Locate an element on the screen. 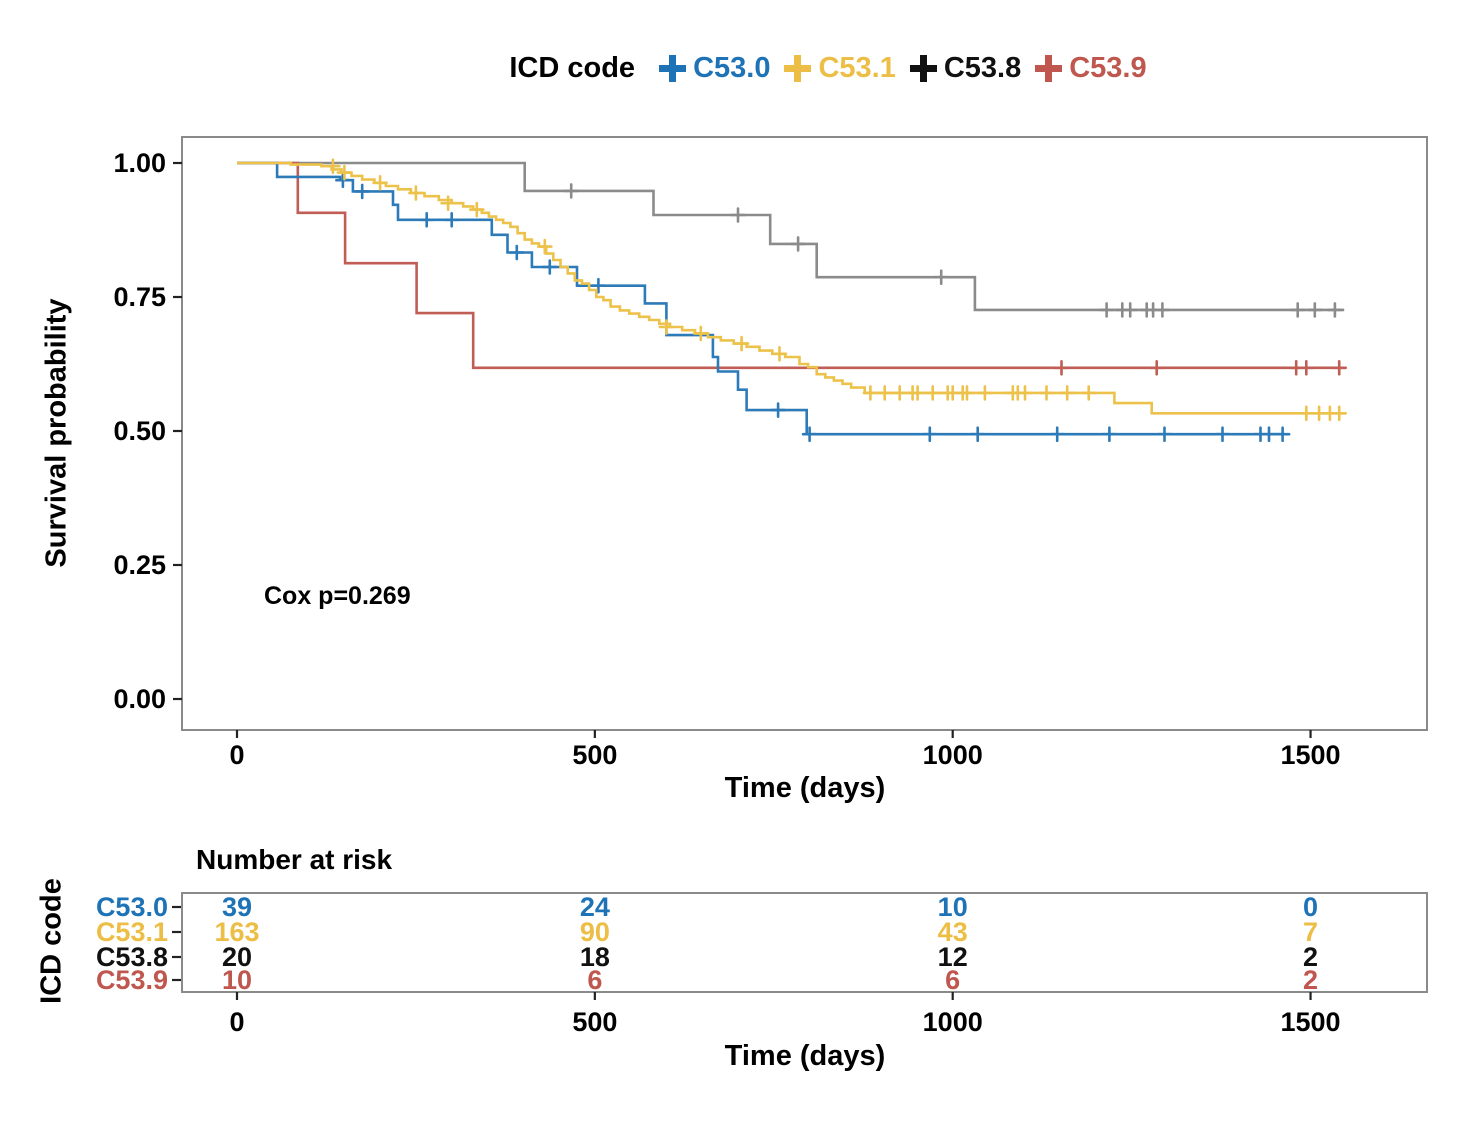  risk-table-title: Number at risk is located at coordinates (294, 859).